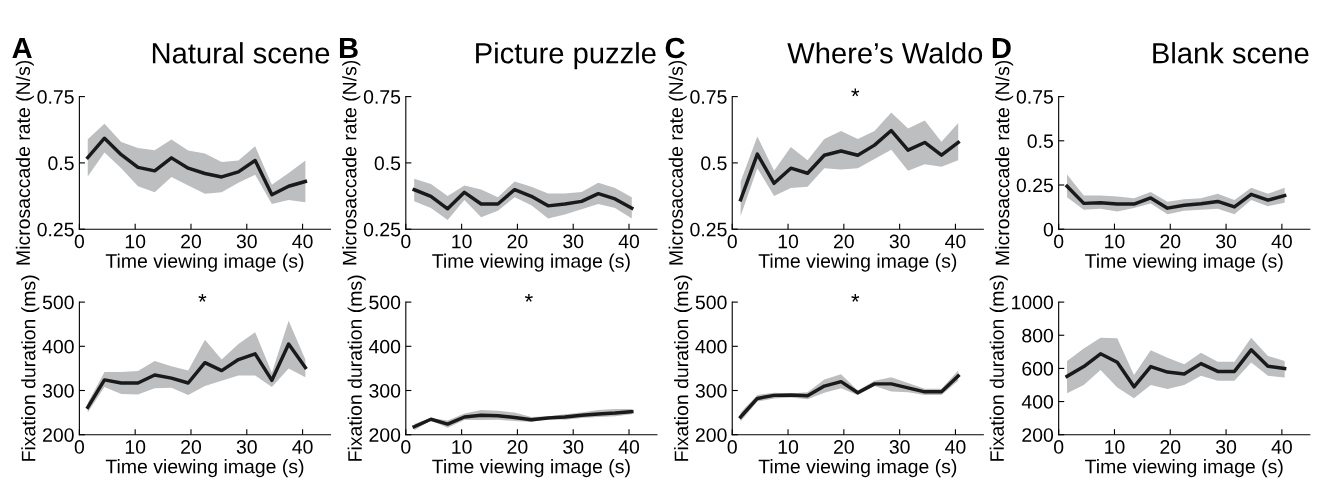 The height and width of the screenshot is (483, 1323). What do you see at coordinates (1033, 302) in the screenshot?
I see `y-tick-label: 1000` at bounding box center [1033, 302].